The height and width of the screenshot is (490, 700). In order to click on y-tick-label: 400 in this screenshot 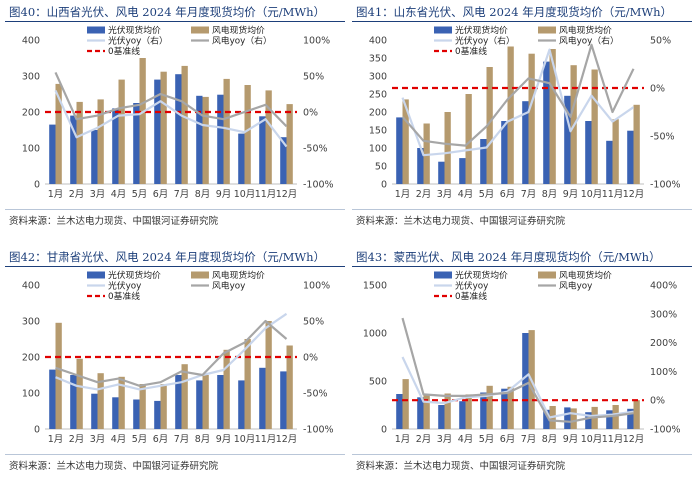, I will do `click(378, 41)`.